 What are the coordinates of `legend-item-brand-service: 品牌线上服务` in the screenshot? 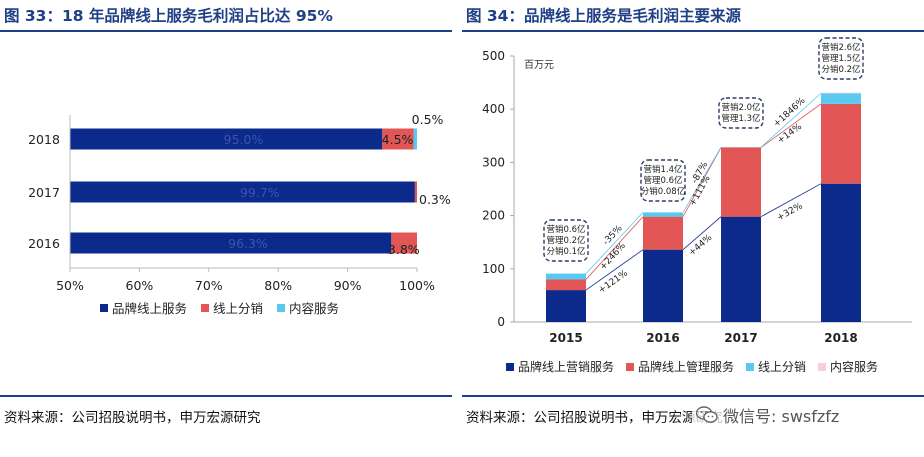 It's located at (143, 307).